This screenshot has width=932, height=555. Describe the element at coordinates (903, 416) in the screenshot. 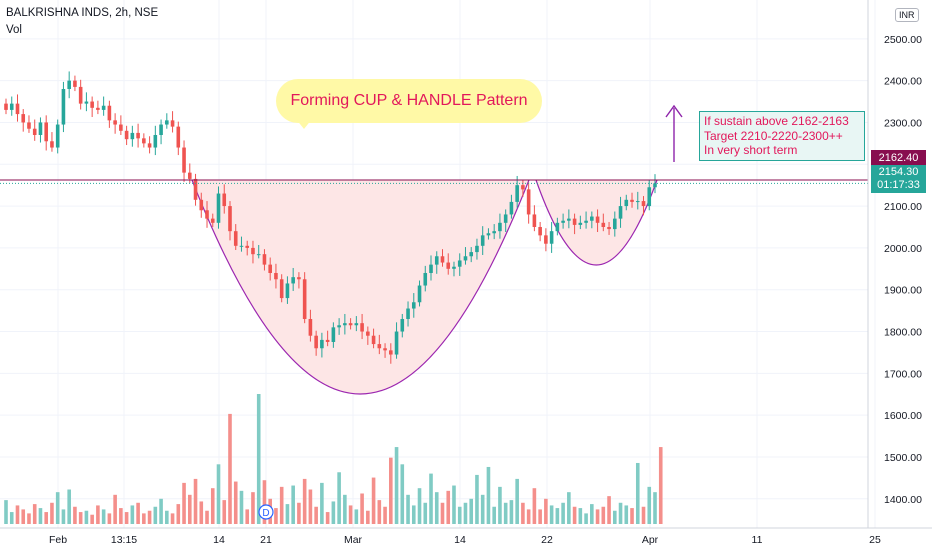

I see `y-tick-label: 1600.00` at that location.